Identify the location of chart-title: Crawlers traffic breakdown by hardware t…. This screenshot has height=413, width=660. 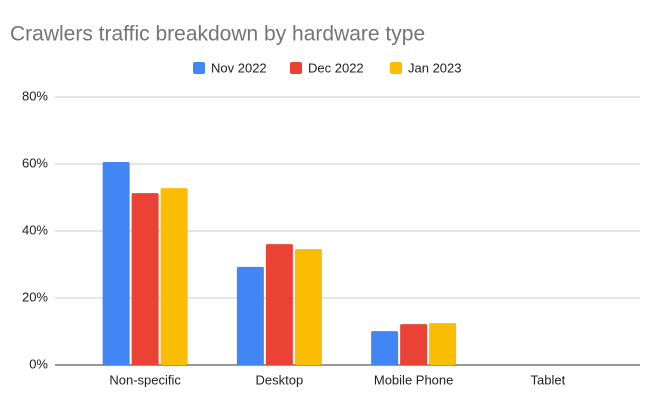
(217, 34).